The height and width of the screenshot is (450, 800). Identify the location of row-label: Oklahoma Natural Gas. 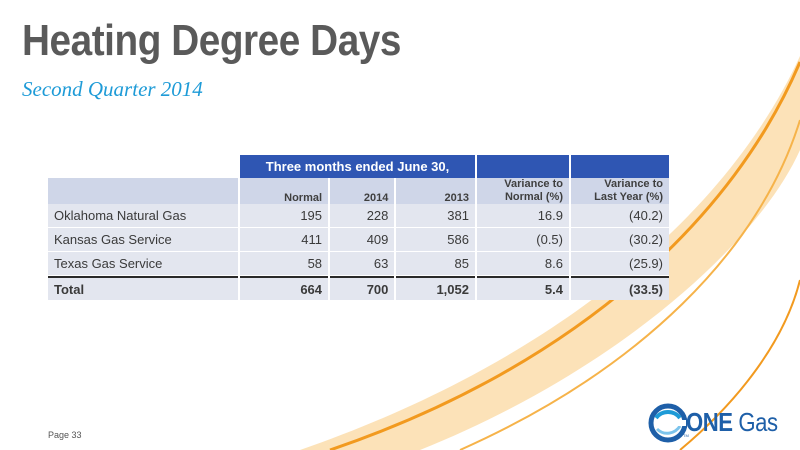
(143, 216).